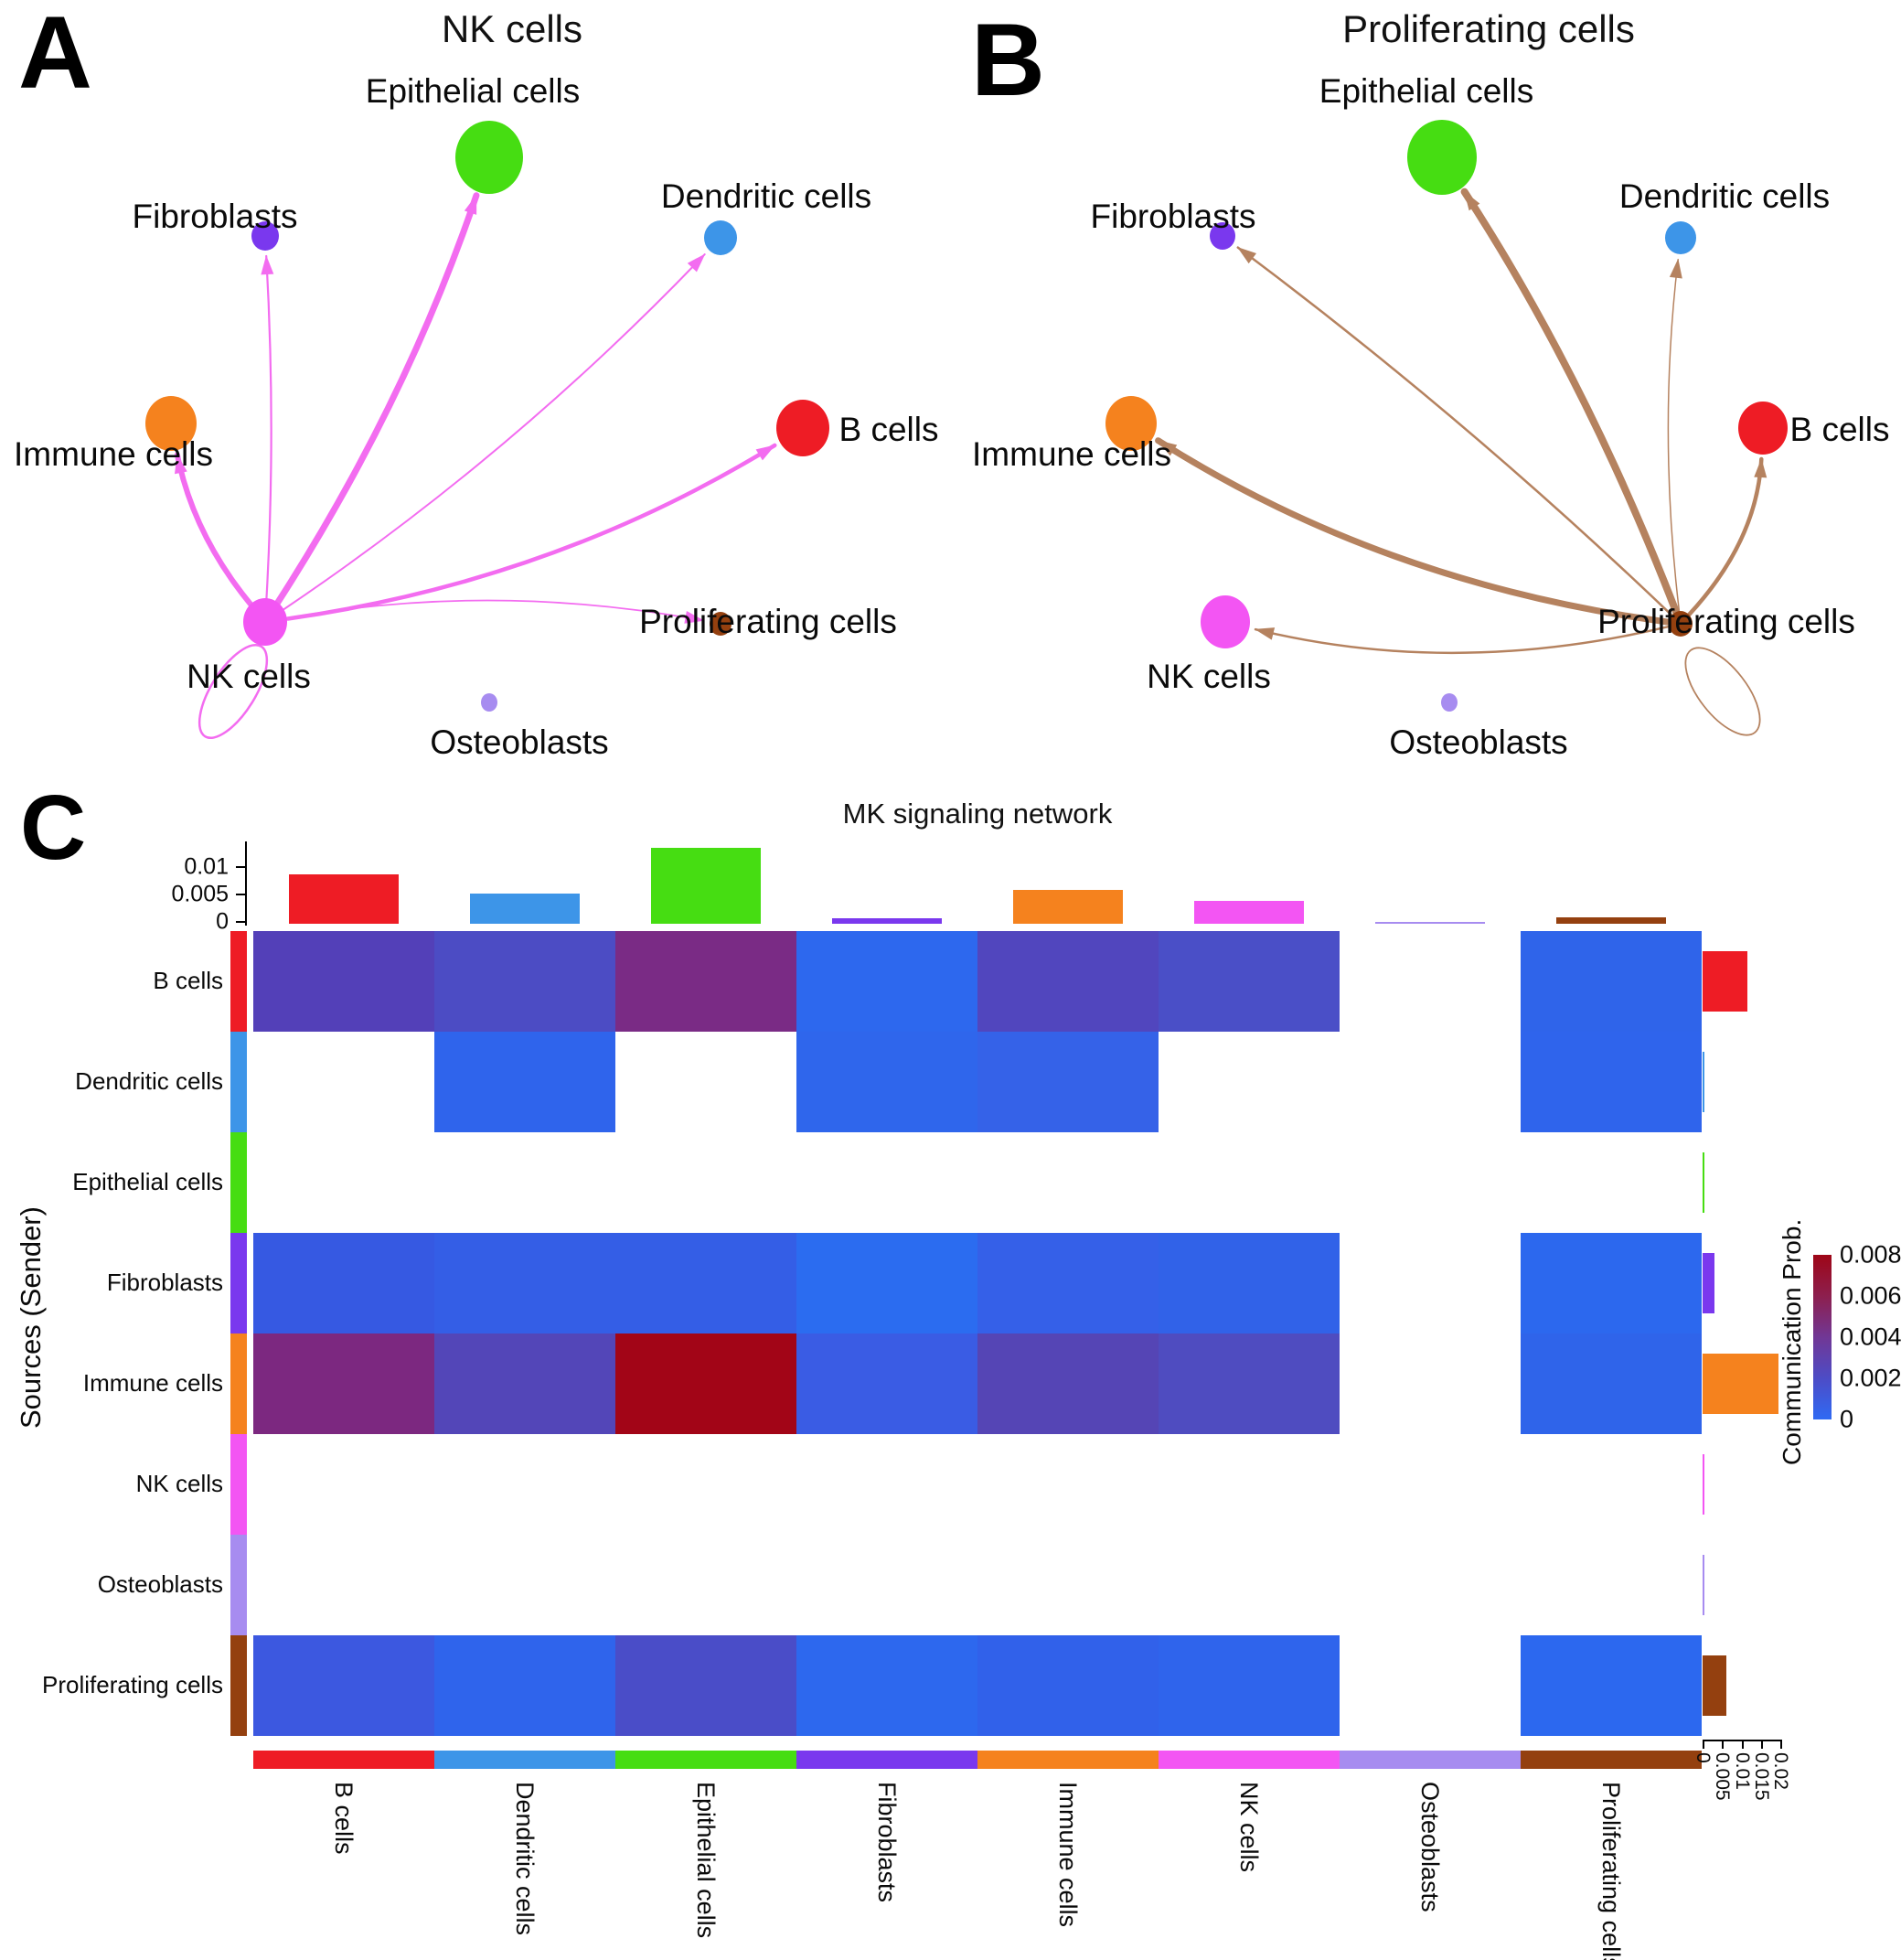 The height and width of the screenshot is (1960, 1901). What do you see at coordinates (768, 621) in the screenshot?
I see `node-label-proliferating: Proliferating cells` at bounding box center [768, 621].